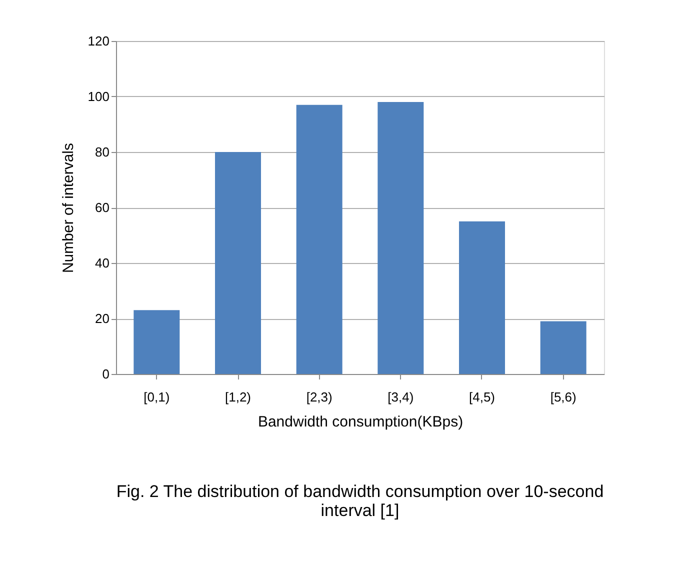 The width and height of the screenshot is (694, 563). I want to click on y-tick-label: 100, so click(99, 96).